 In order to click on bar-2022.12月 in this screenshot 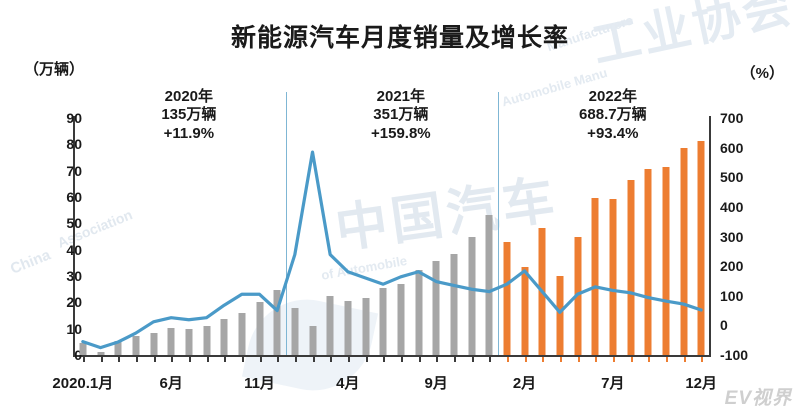, I will do `click(701, 247)`.